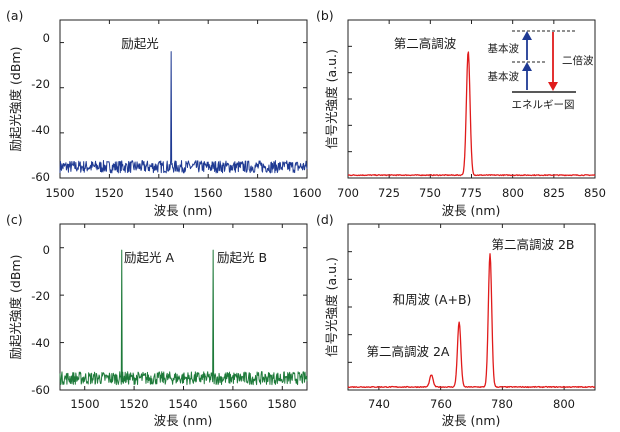 The image size is (620, 432). I want to click on peak-label: 励起光, so click(140, 43).